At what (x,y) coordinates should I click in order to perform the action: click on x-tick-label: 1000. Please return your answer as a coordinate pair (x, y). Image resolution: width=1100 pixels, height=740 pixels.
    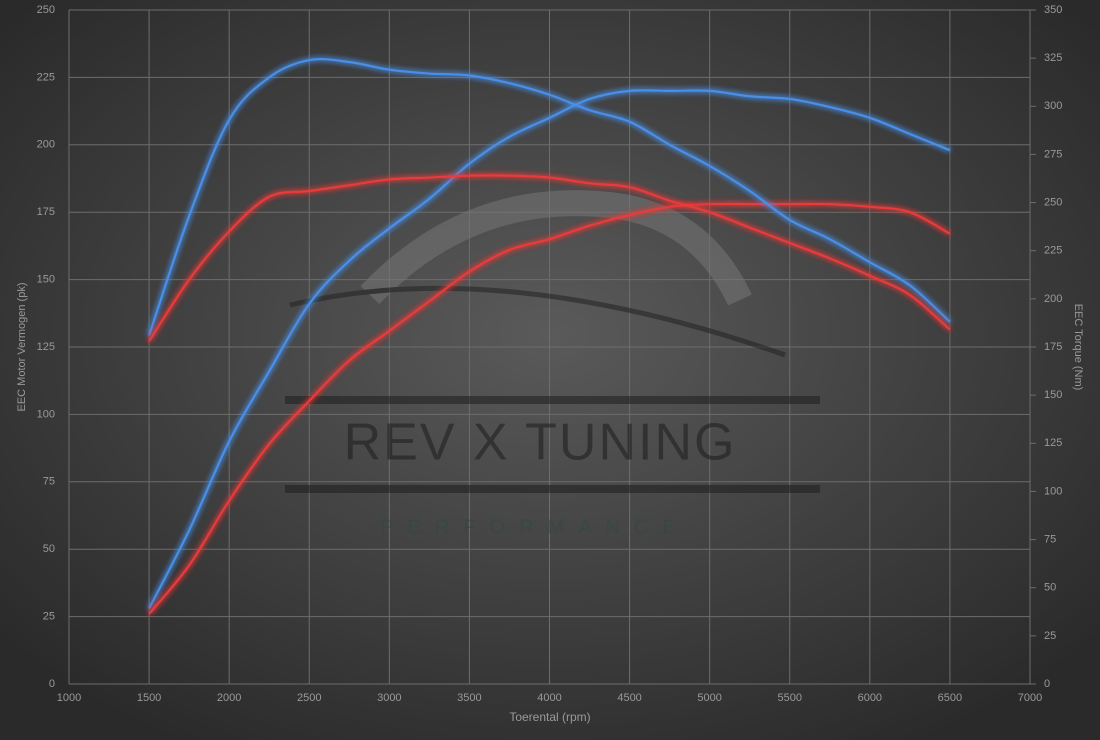
    Looking at the image, I should click on (69, 698).